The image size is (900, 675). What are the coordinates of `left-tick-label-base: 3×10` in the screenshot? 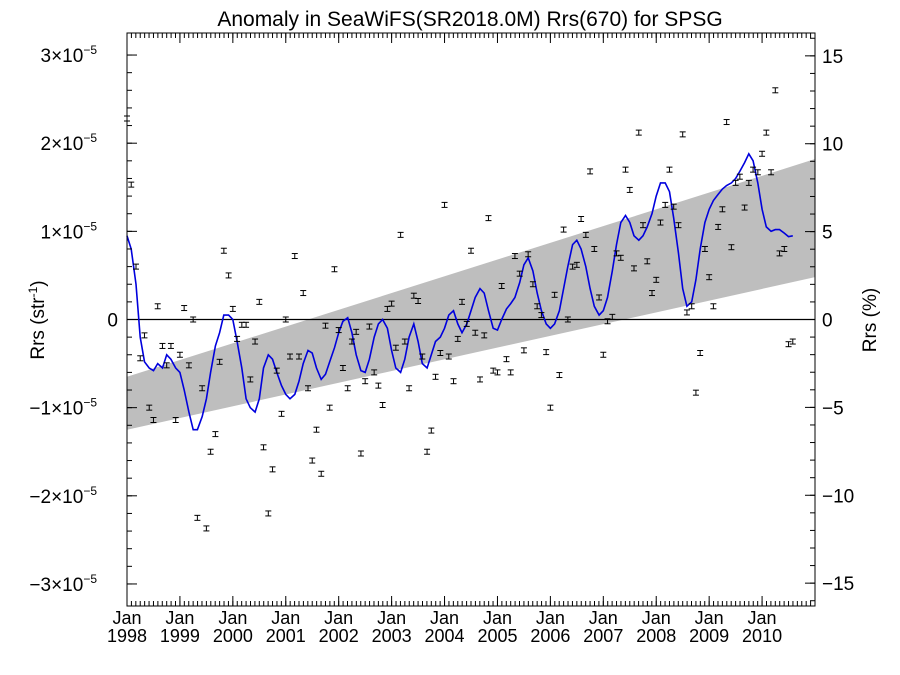 It's located at (62, 56).